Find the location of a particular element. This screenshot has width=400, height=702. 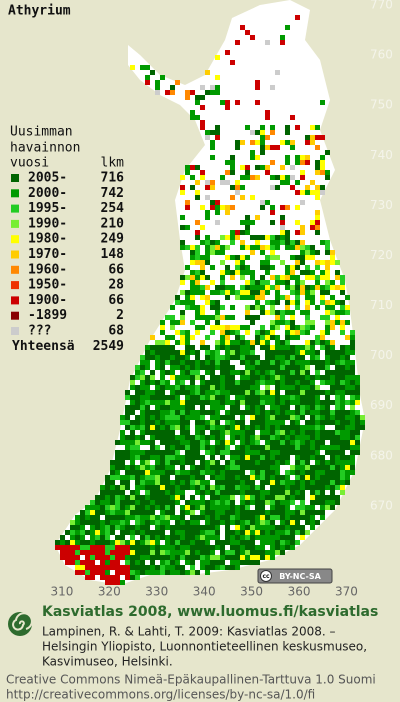

badge-box is located at coordinates (295, 576).